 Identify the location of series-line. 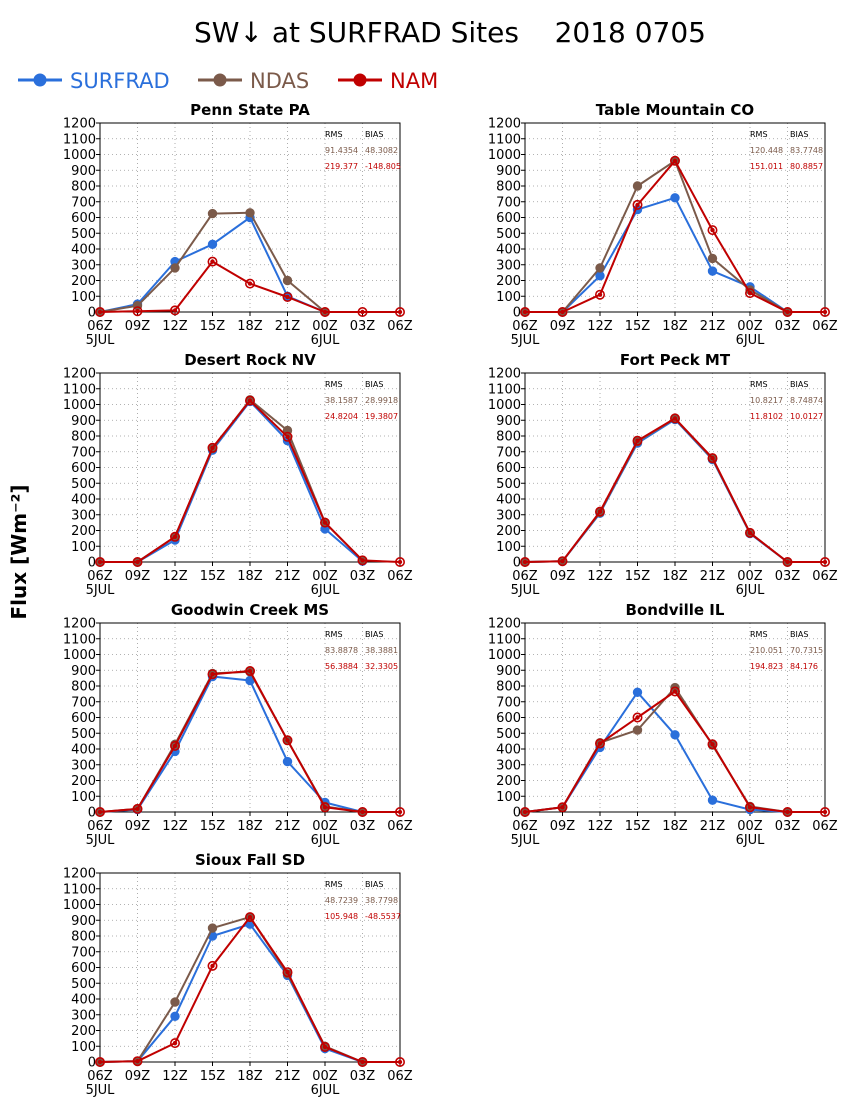
(674, 490).